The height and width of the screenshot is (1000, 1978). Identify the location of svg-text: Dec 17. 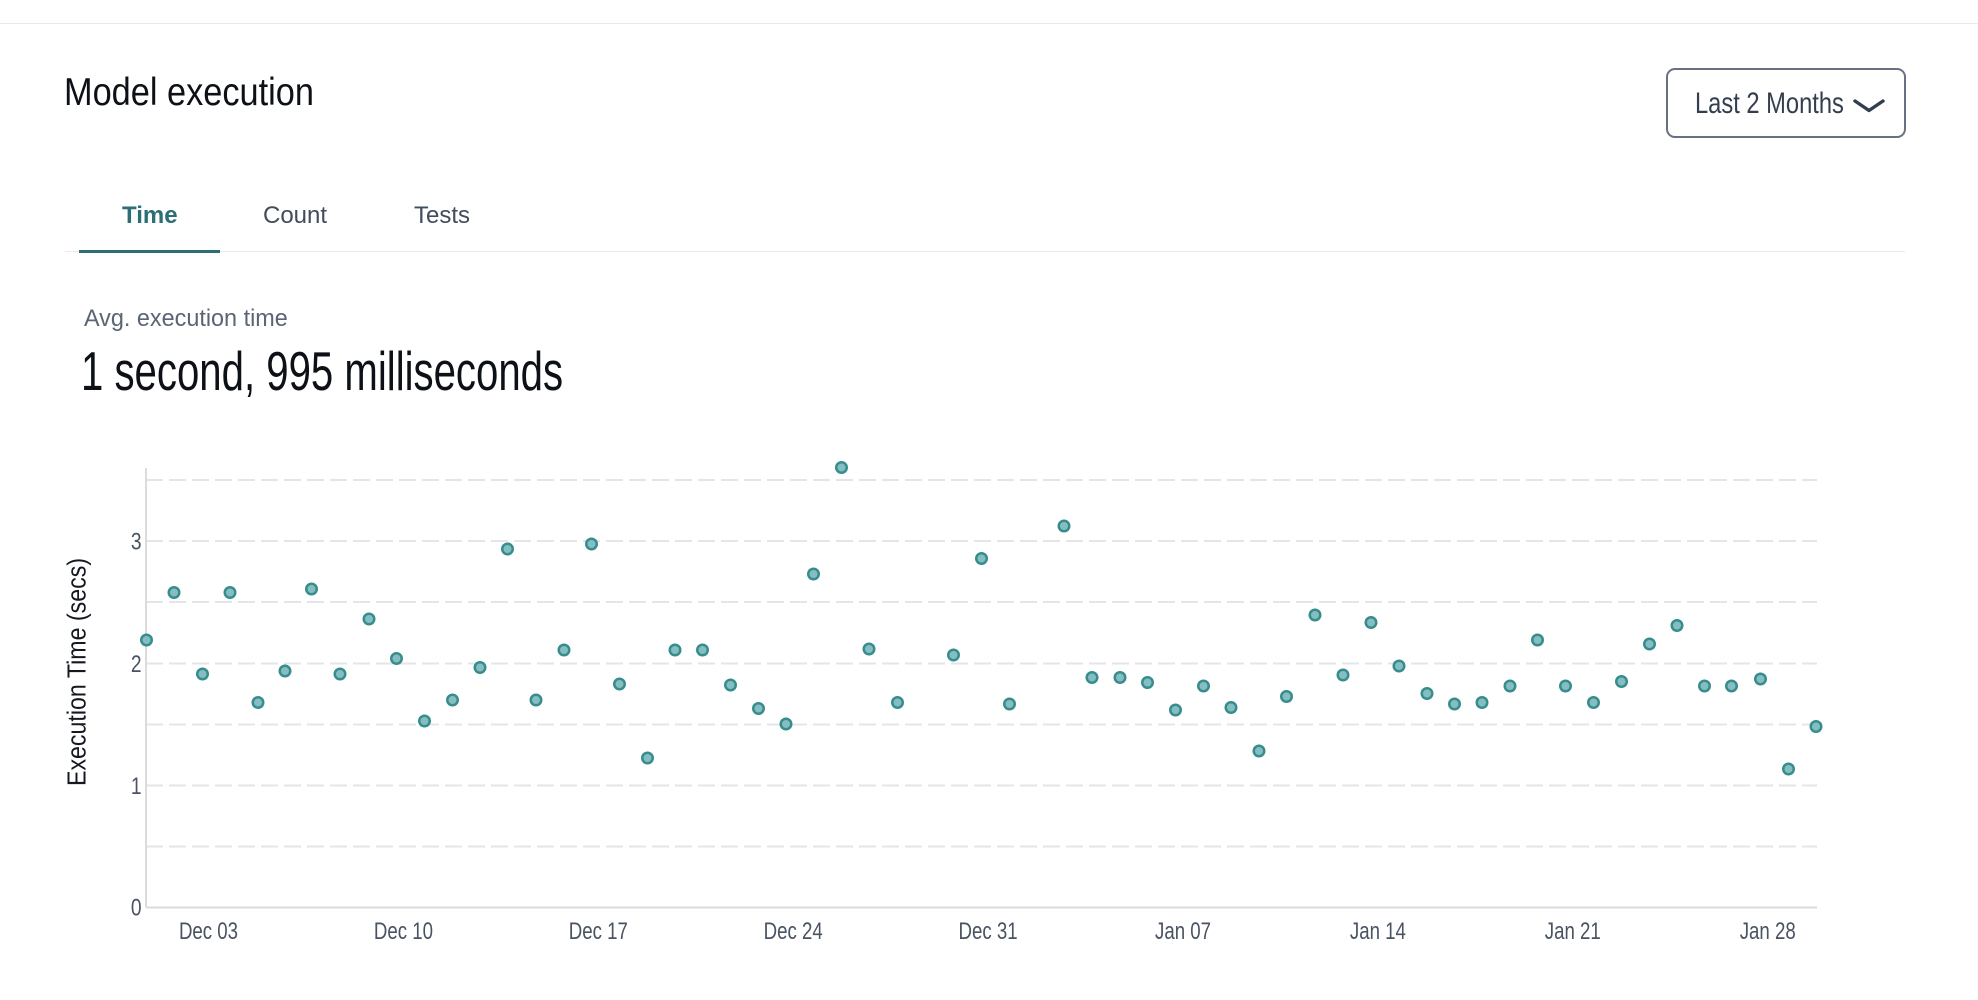
(598, 931).